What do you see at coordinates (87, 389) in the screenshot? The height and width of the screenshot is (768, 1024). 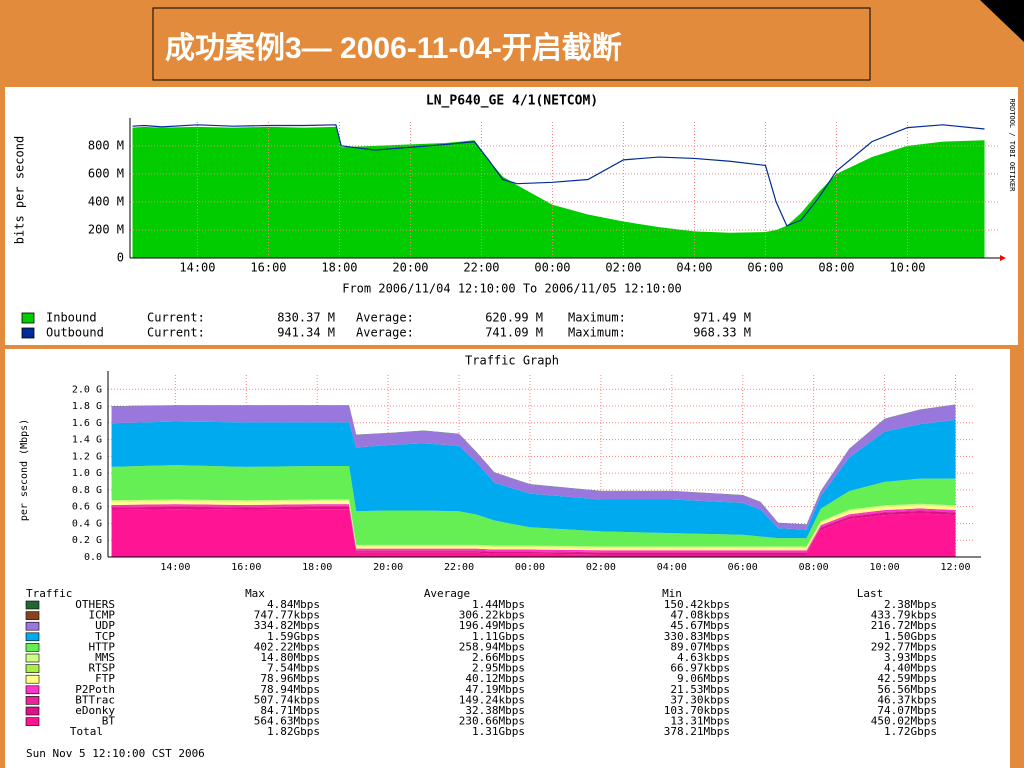 I see `y-tick-label: 2.0 G` at bounding box center [87, 389].